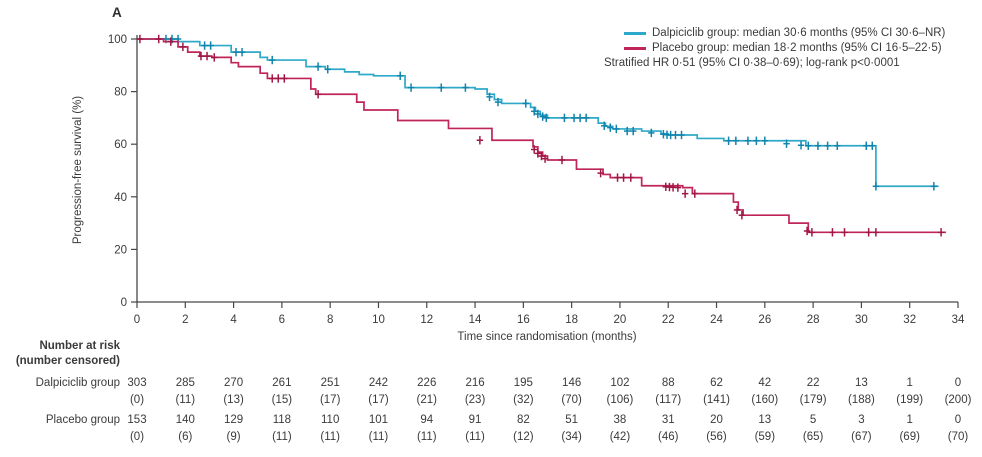 The height and width of the screenshot is (457, 982). I want to click on at-risk-count: 42, so click(765, 383).